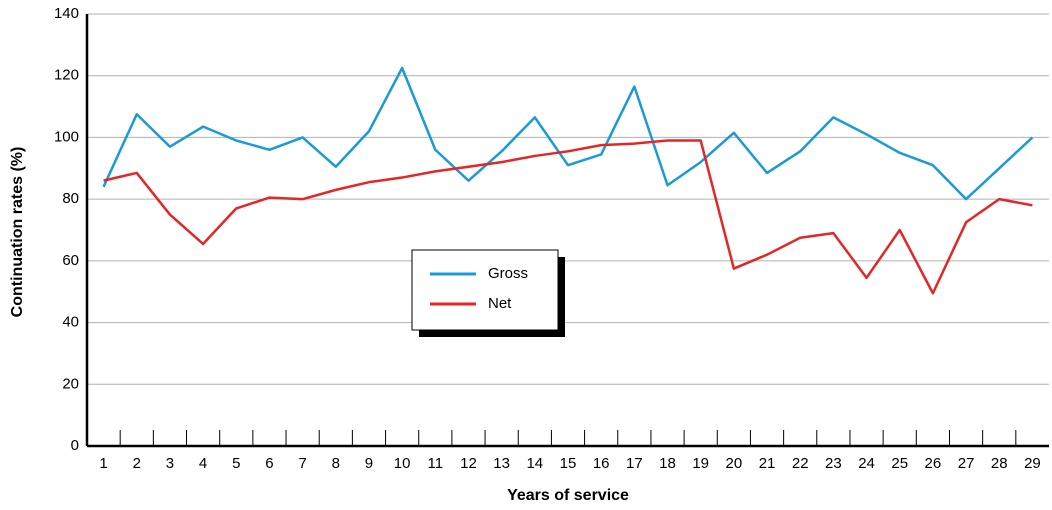 The width and height of the screenshot is (1052, 510). Describe the element at coordinates (800, 463) in the screenshot. I see `x-tick-label: 22` at that location.